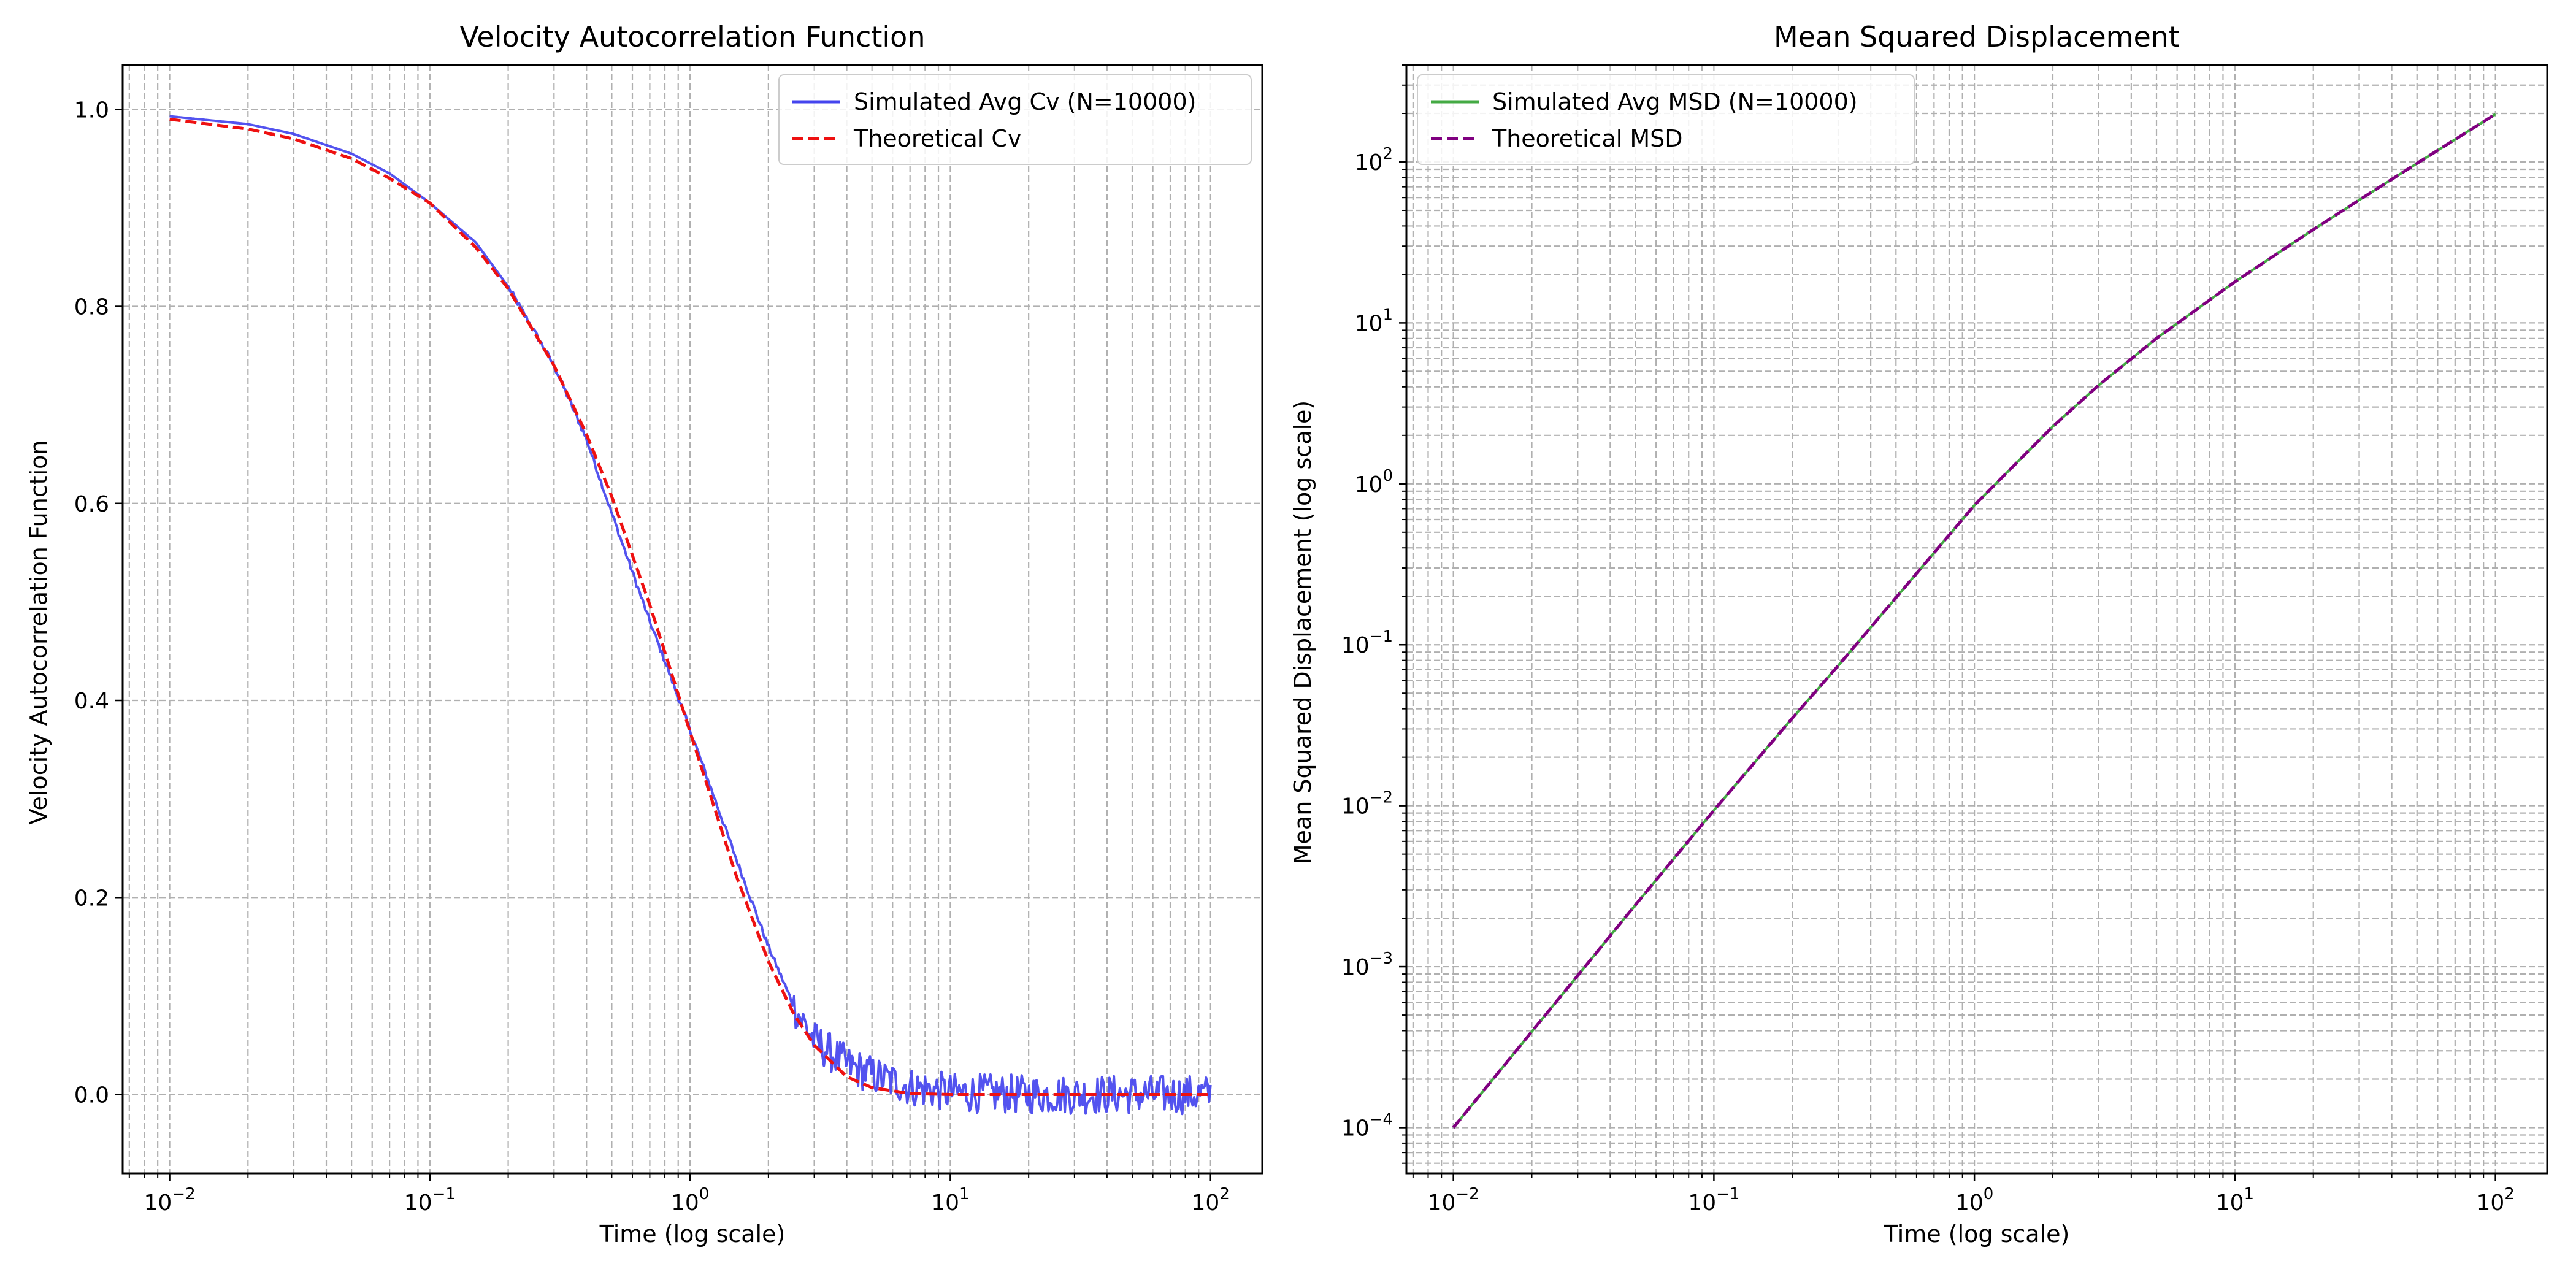 Image resolution: width=2576 pixels, height=1288 pixels. I want to click on legend-label: Simulated Avg Cv (N=10000), so click(1025, 101).